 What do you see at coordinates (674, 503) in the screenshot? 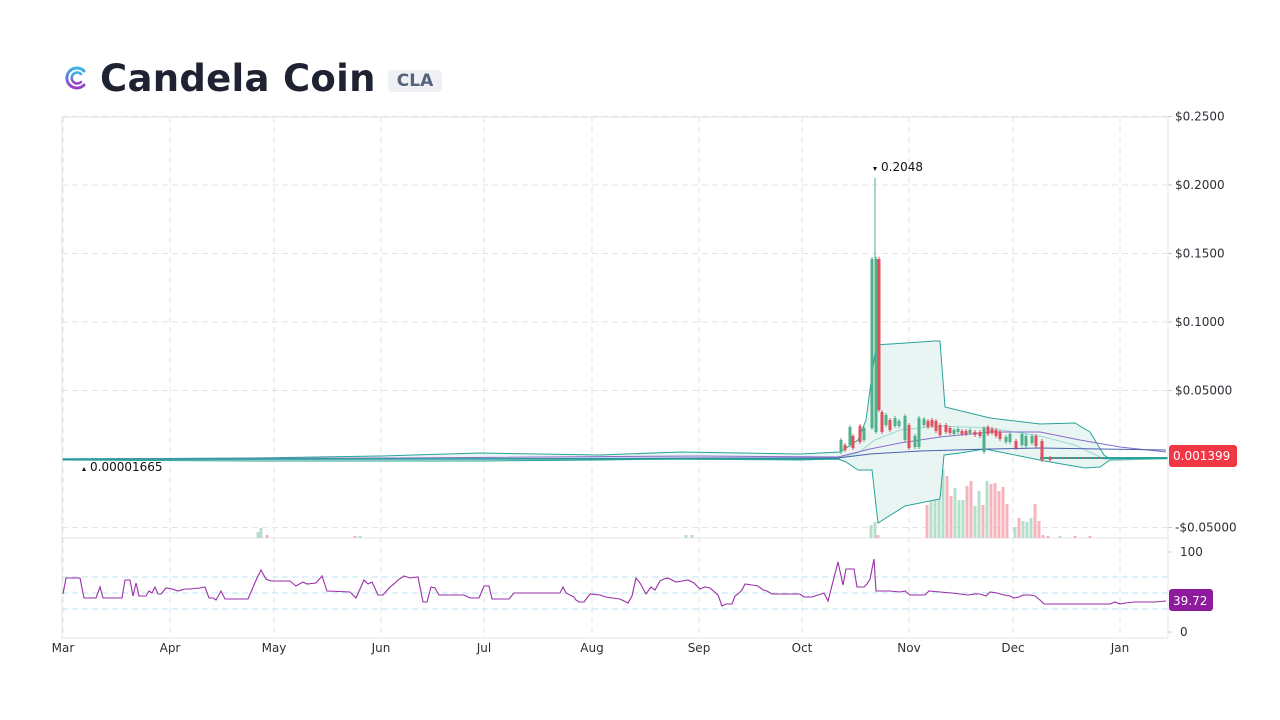
I see `volume-bars` at bounding box center [674, 503].